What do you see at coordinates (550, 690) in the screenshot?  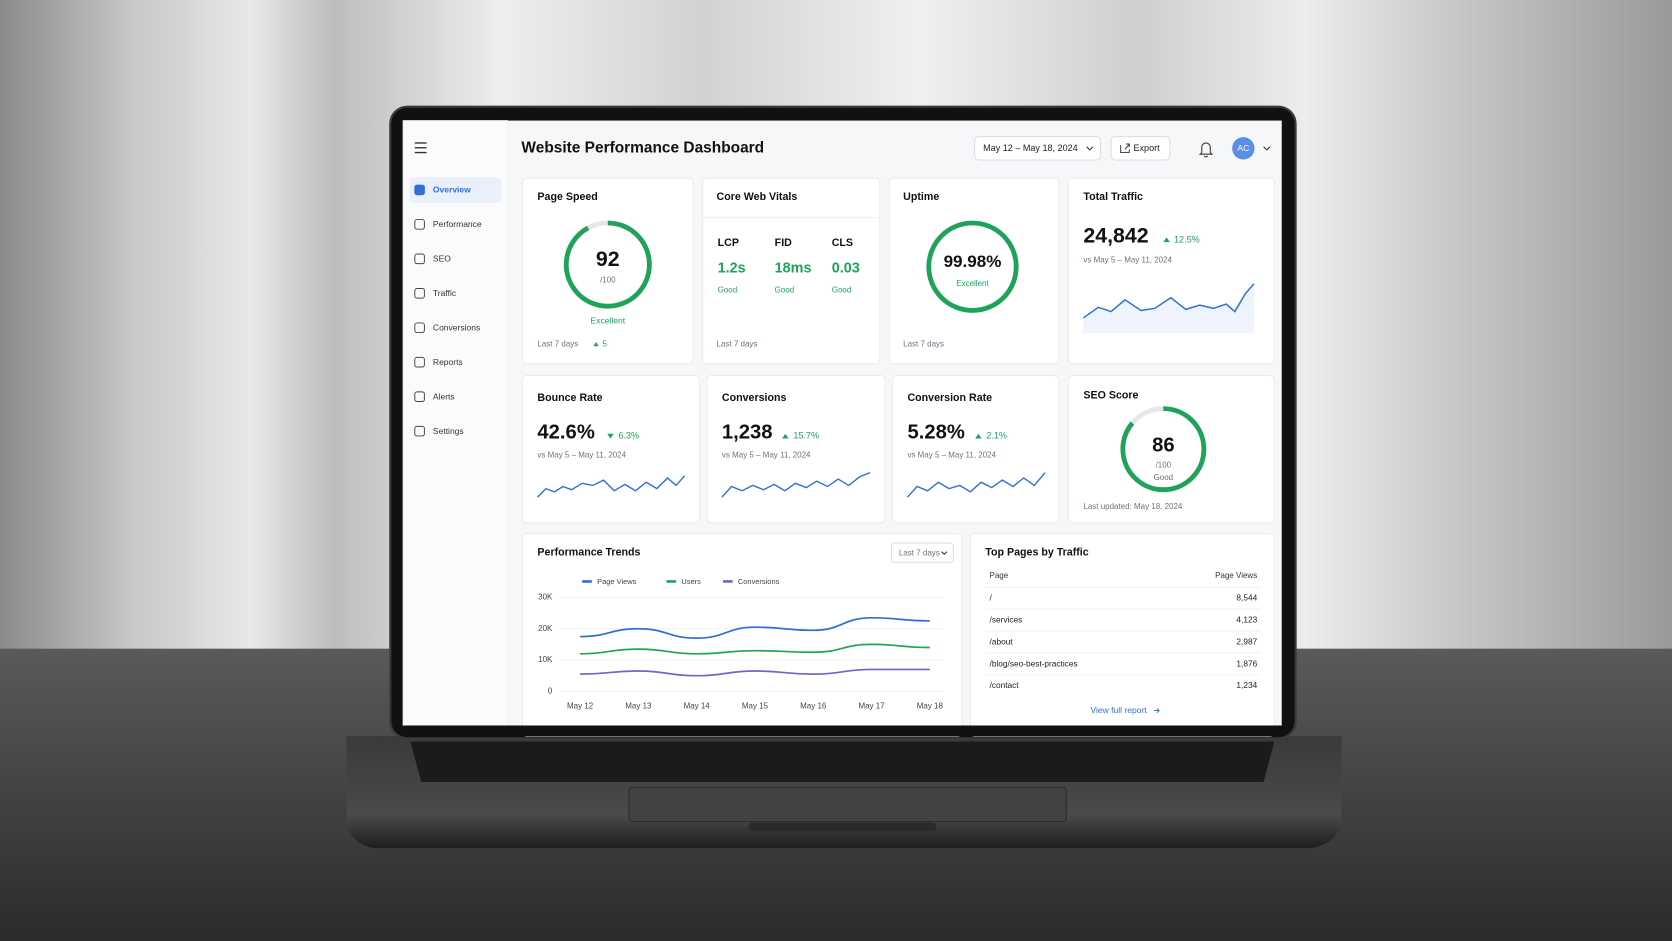 I see `y-tick-label: 0` at bounding box center [550, 690].